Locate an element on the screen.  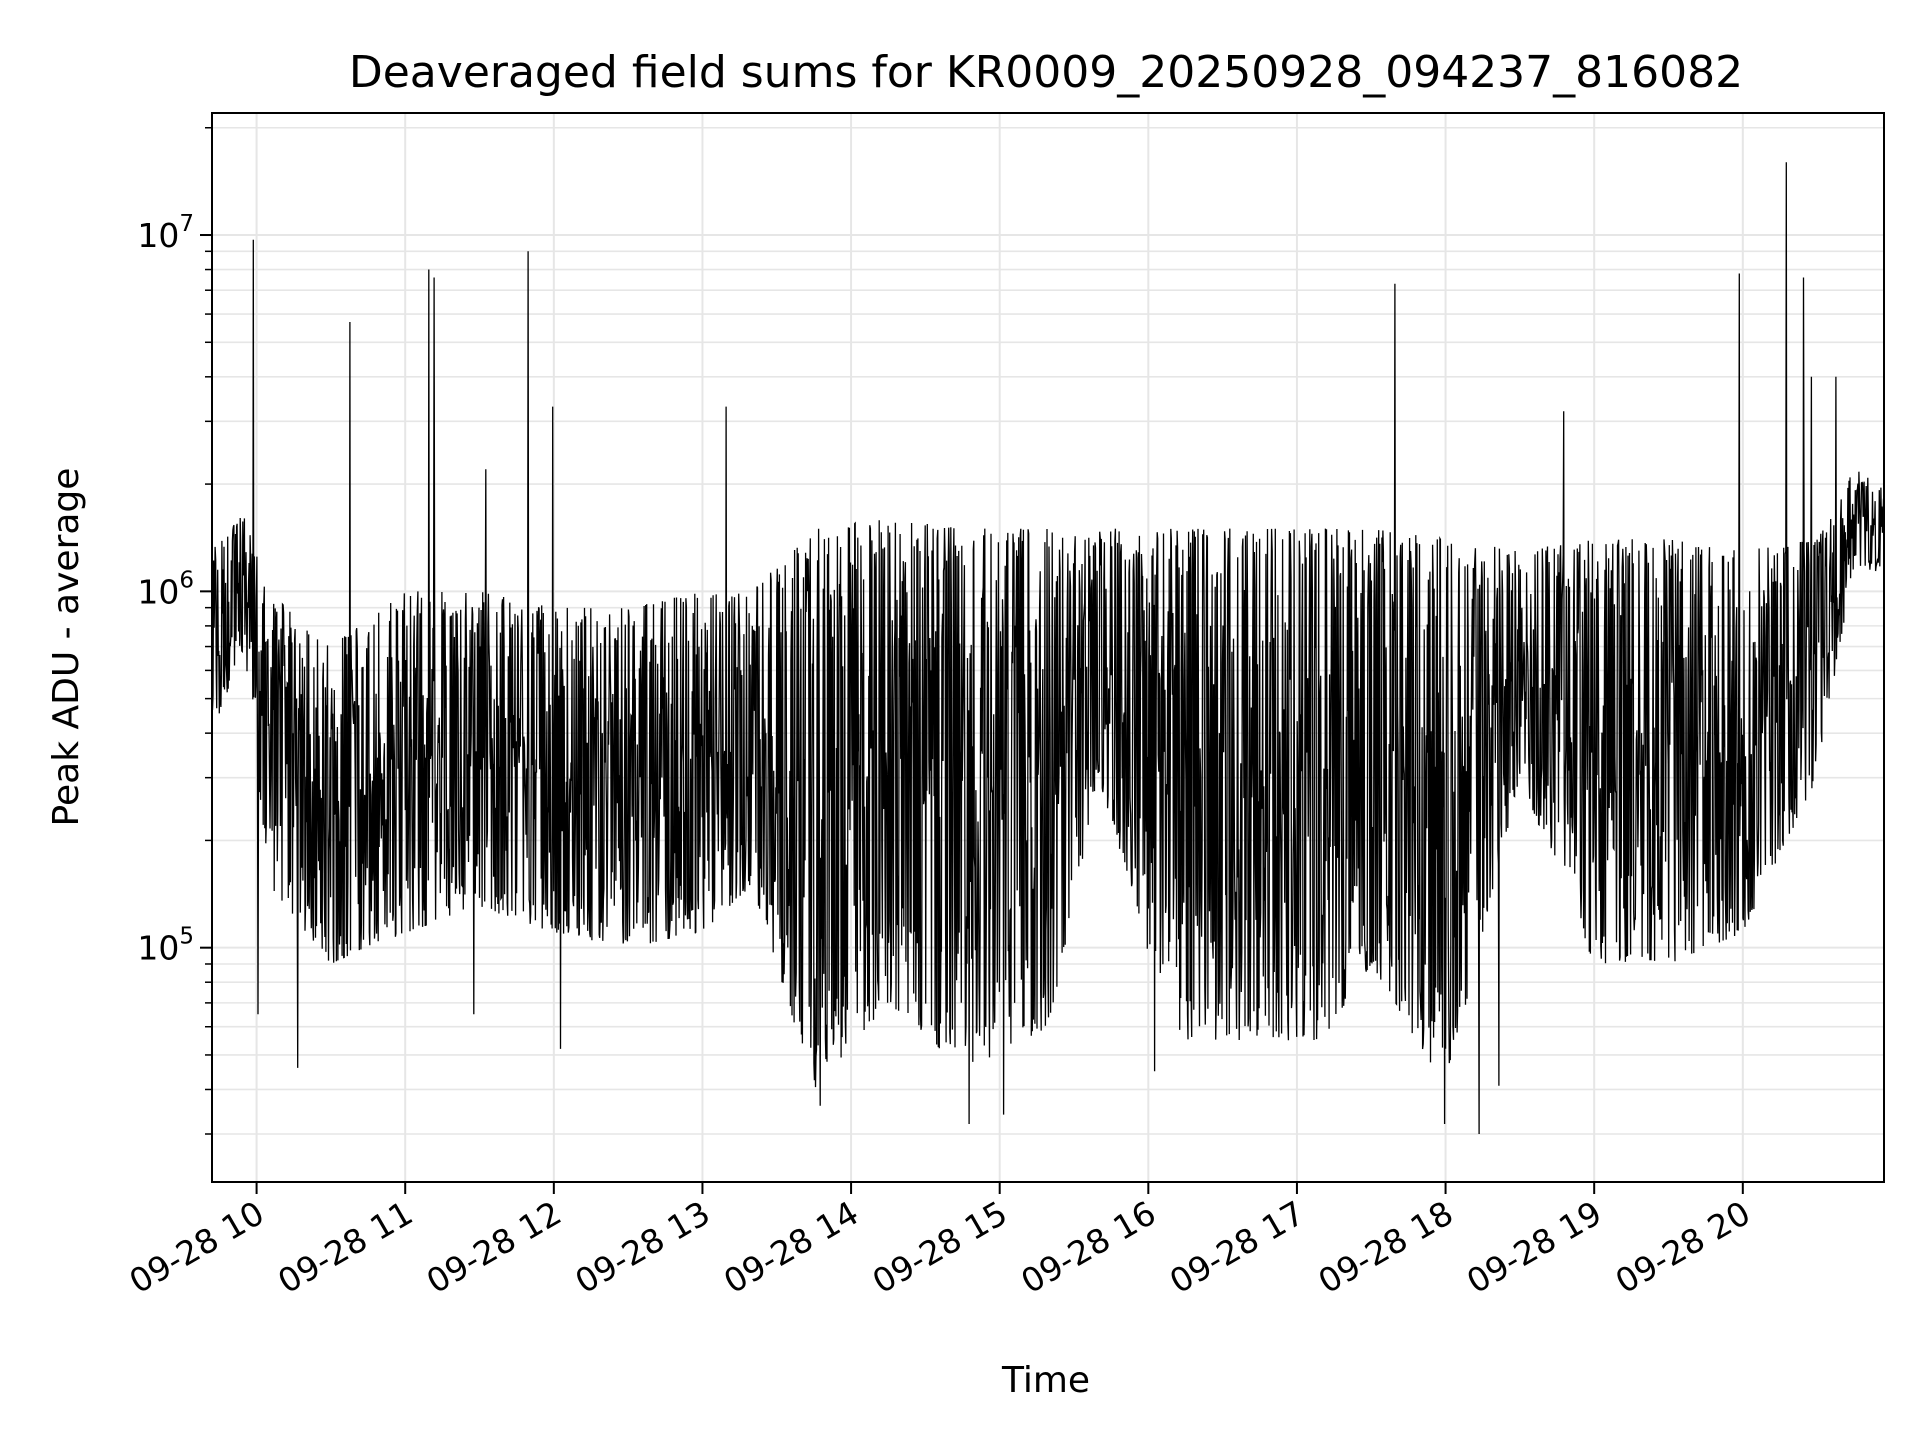
x-tick-label: 09-28 11 is located at coordinates (345, 1247).